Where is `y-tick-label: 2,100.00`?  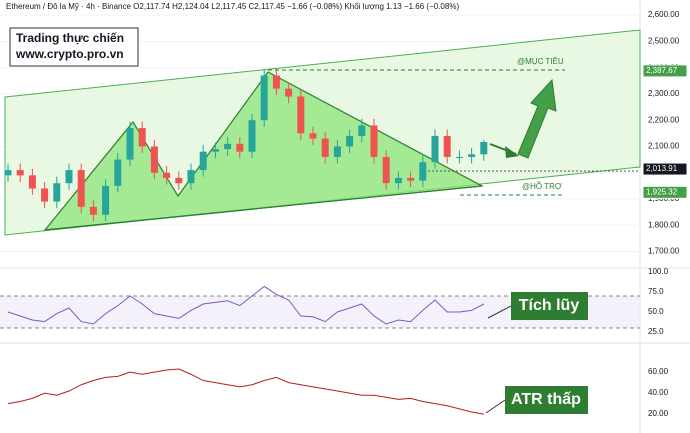 y-tick-label: 2,100.00 is located at coordinates (664, 146).